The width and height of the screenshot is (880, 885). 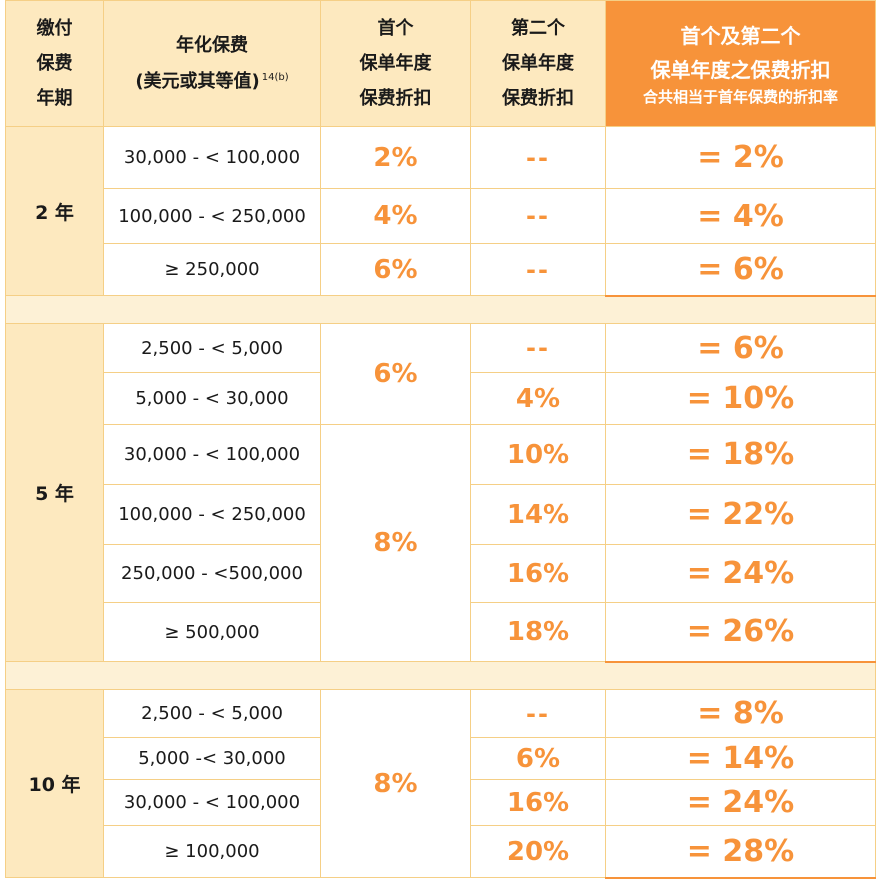 I want to click on table-row: 100,000 - < 250,000 4% -- = 4%, so click(x=441, y=216).